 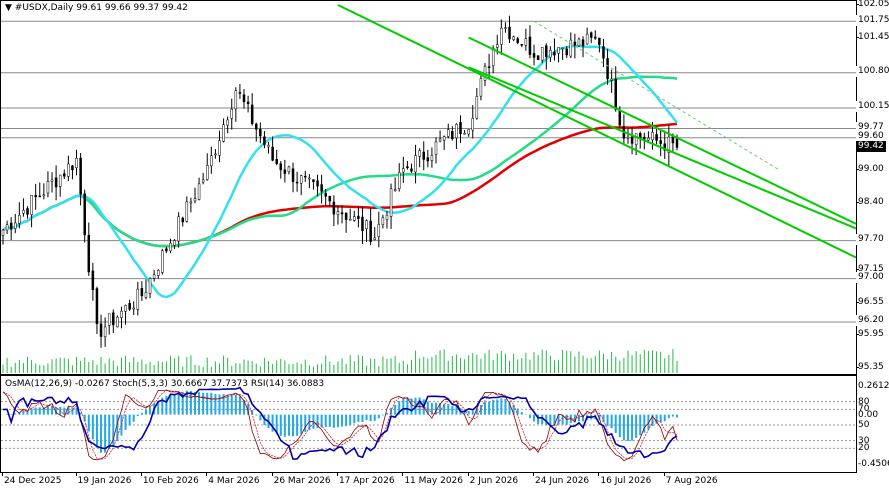 I want to click on oscillator-tick-label: 20, so click(x=864, y=448).